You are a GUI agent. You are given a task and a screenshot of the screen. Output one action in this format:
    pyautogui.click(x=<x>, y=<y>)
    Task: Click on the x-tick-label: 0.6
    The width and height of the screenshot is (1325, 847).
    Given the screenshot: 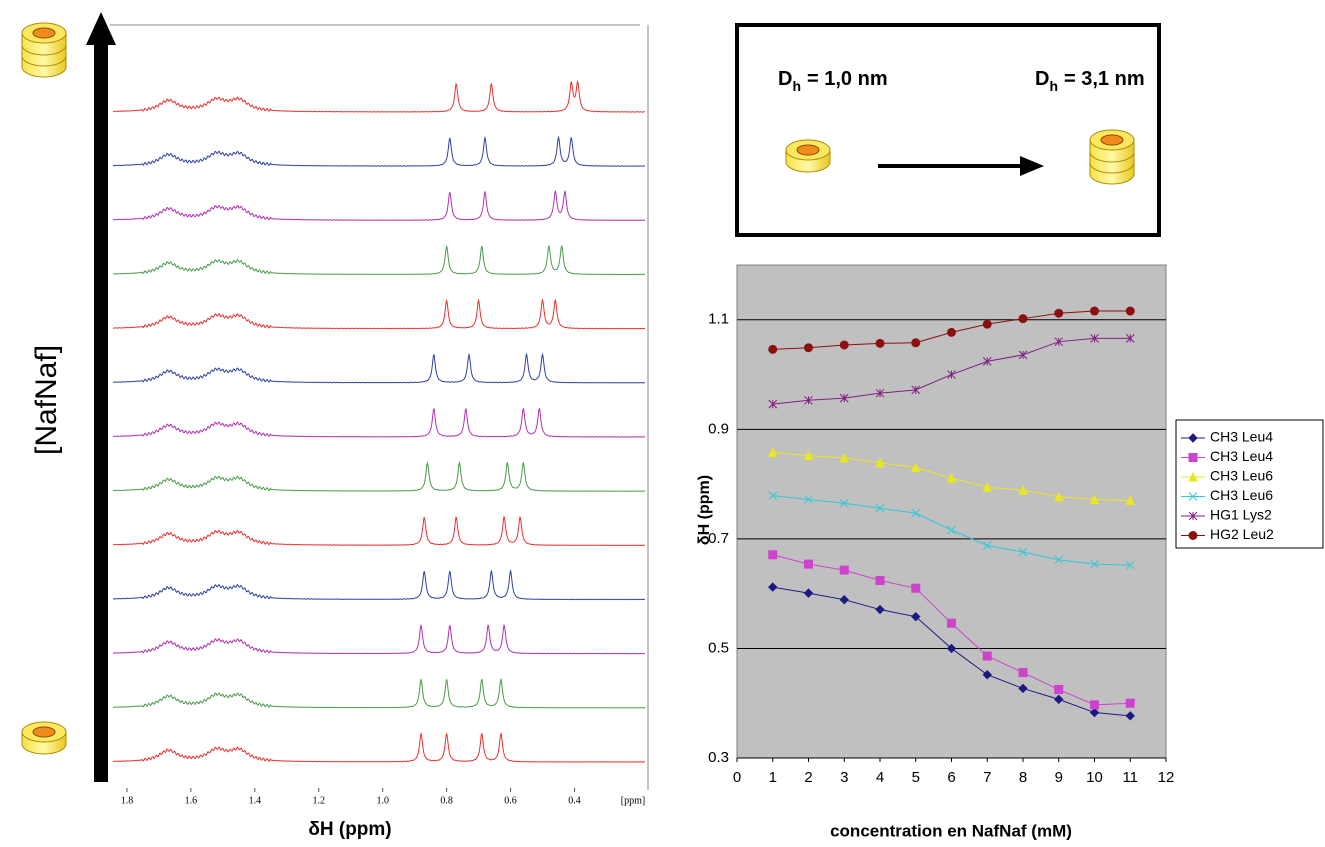 What is the action you would take?
    pyautogui.click(x=510, y=800)
    